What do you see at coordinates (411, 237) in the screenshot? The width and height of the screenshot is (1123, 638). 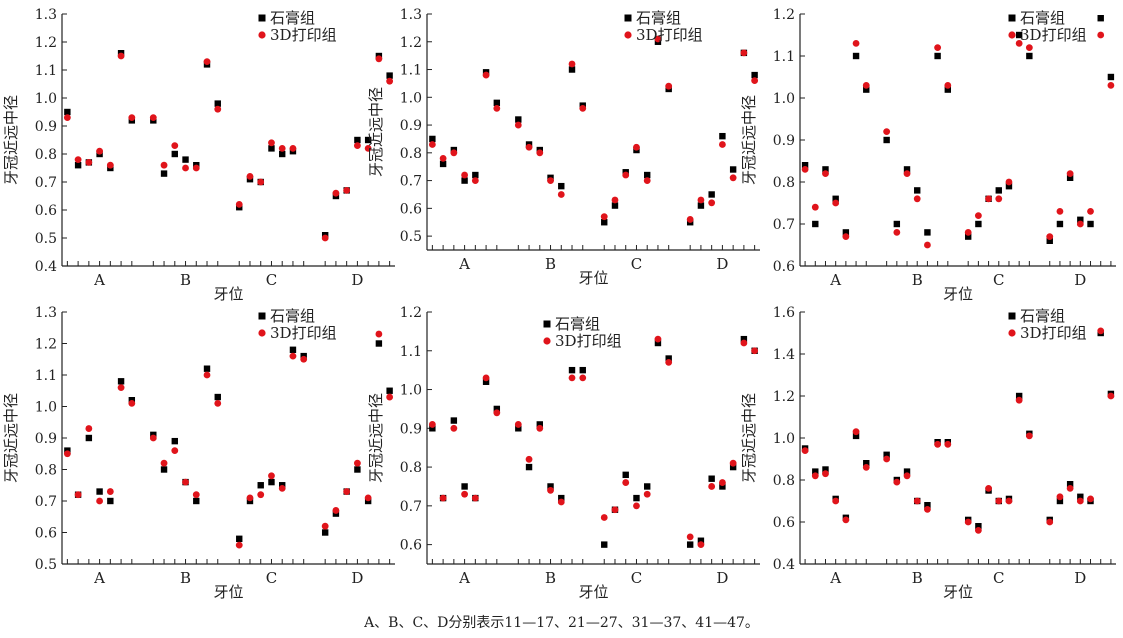 I see `y-tick-label: 0.5` at bounding box center [411, 237].